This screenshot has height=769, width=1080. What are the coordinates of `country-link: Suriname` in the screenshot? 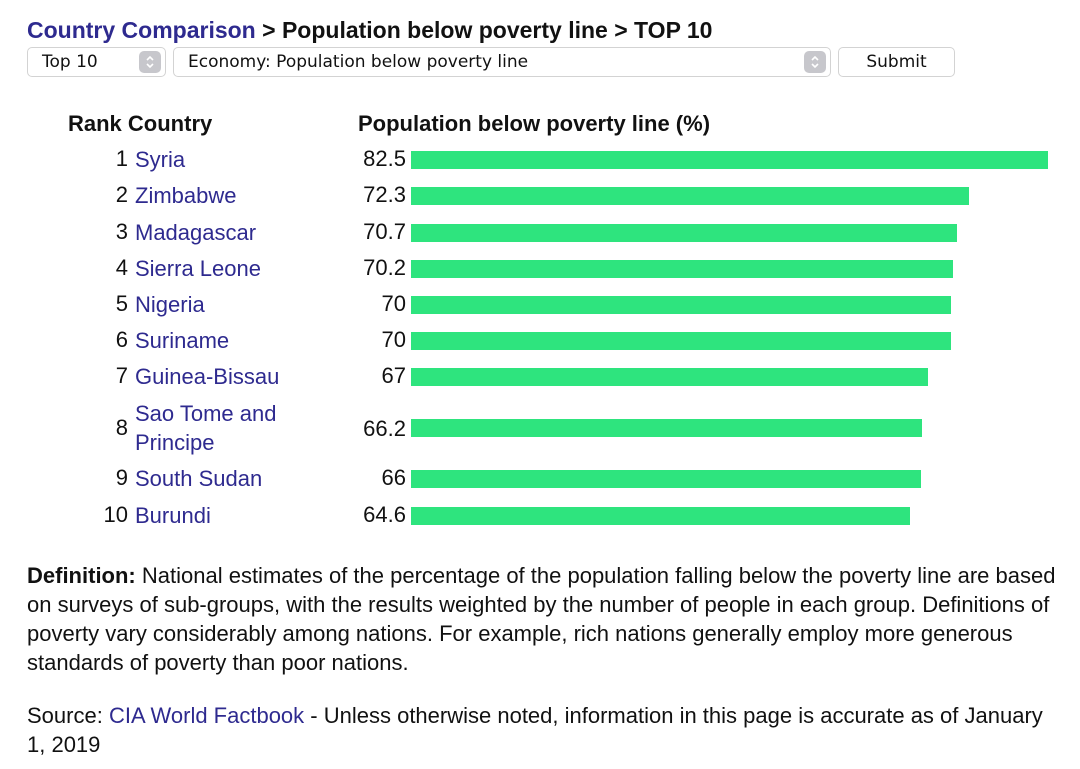 It's located at (182, 340).